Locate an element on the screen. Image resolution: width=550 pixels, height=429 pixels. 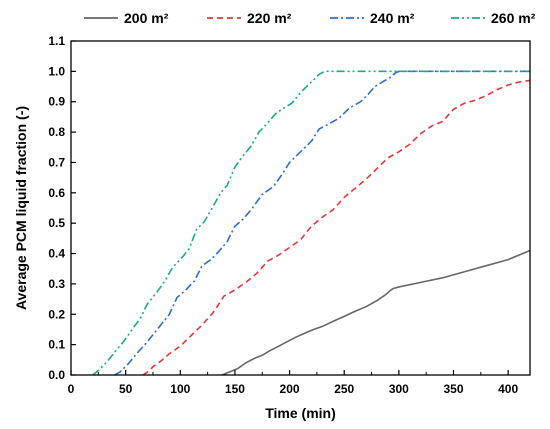
chart-legend: 200 m² 220 m² 240 m² 260 m² is located at coordinates (310, 18).